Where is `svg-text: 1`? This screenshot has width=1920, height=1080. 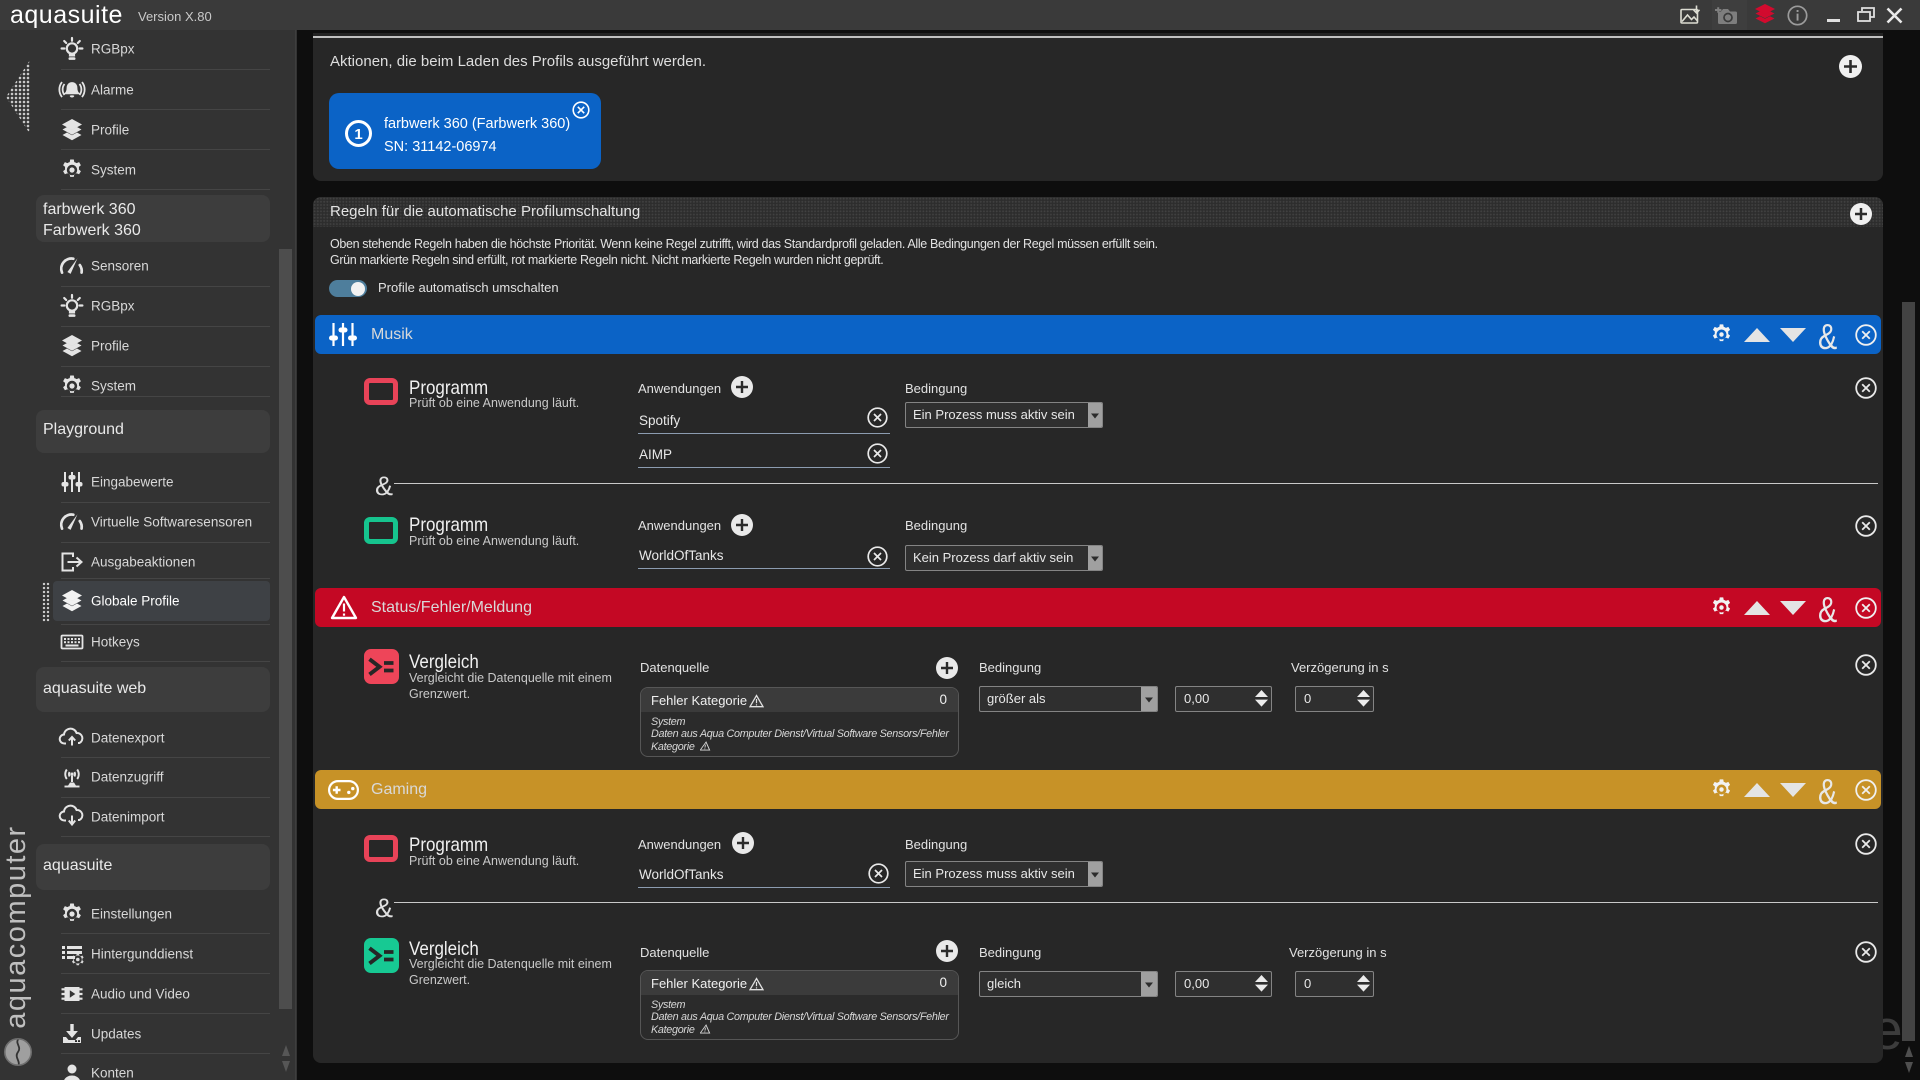 svg-text: 1 is located at coordinates (358, 134).